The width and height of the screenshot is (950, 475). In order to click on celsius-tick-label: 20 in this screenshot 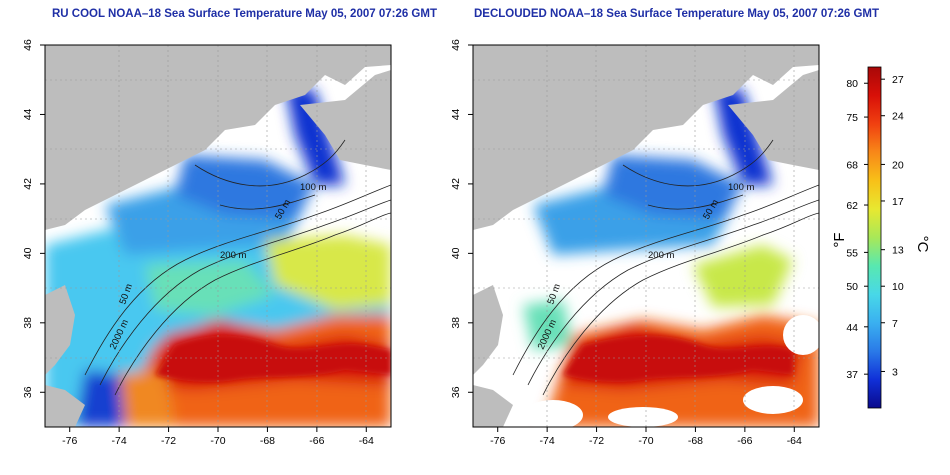, I will do `click(898, 165)`.